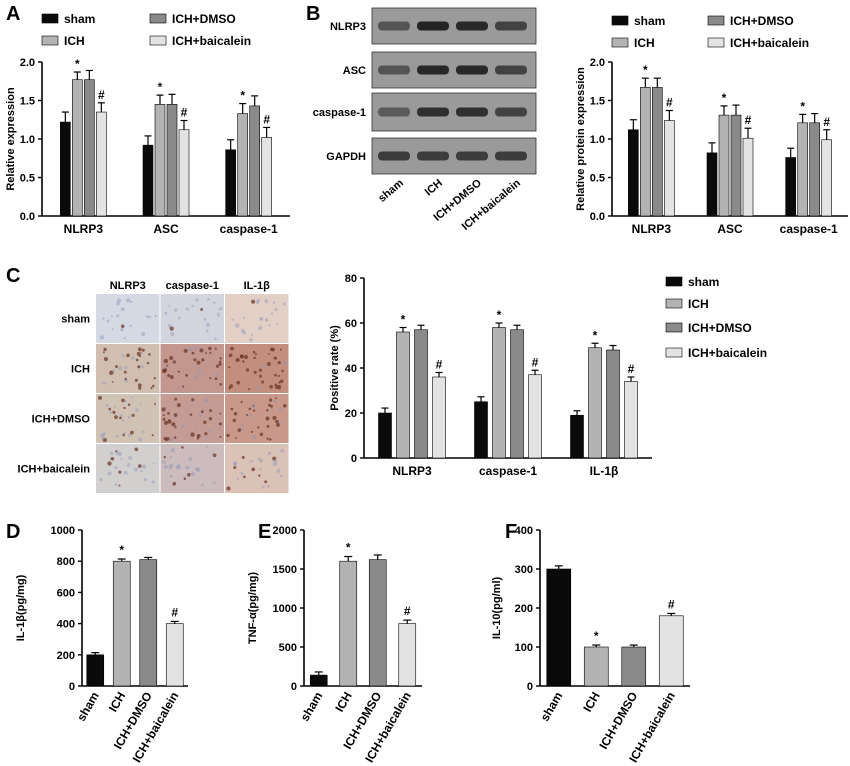 Image resolution: width=850 pixels, height=766 pixels. What do you see at coordinates (351, 279) in the screenshot?
I see `y-tick-label: 80` at bounding box center [351, 279].